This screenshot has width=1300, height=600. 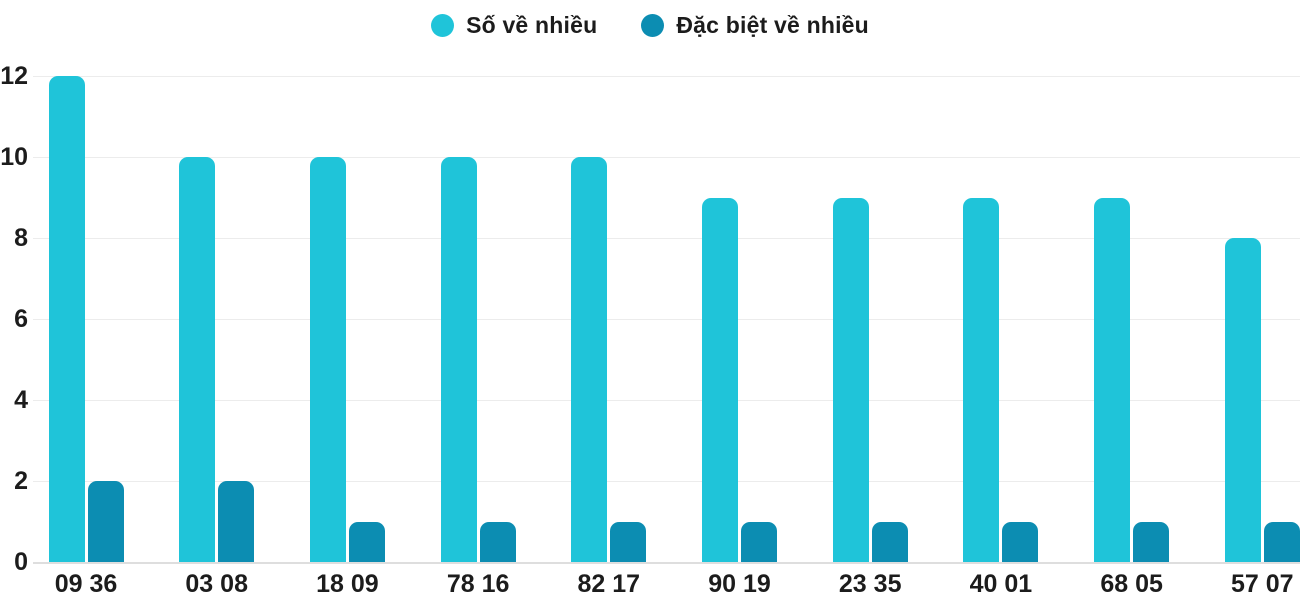 I want to click on y-axis-tick-label: 8, so click(x=21, y=238).